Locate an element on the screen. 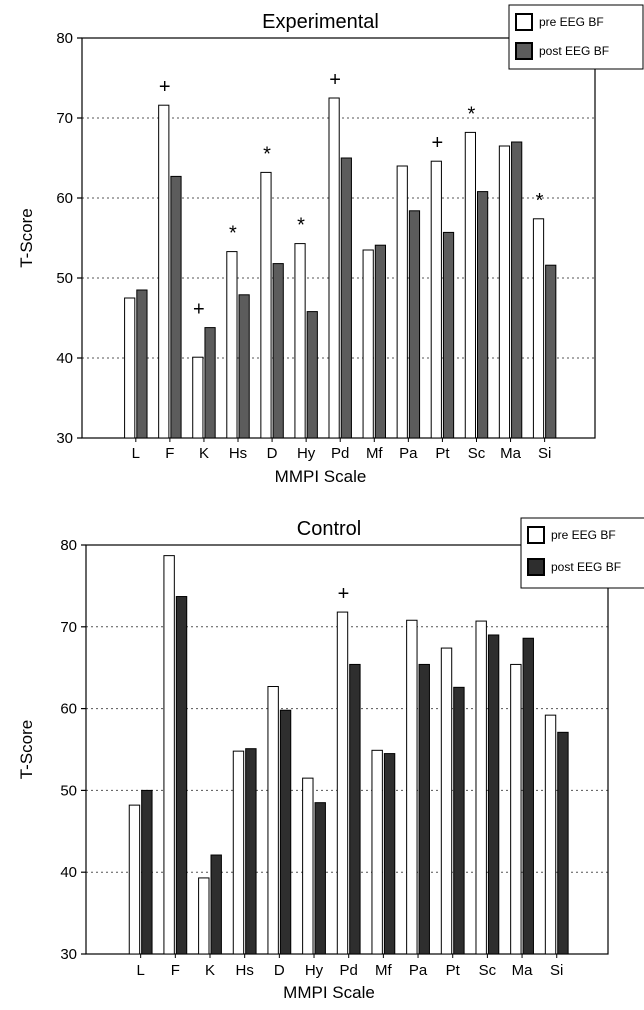  x-tick-label: Pt is located at coordinates (453, 970).